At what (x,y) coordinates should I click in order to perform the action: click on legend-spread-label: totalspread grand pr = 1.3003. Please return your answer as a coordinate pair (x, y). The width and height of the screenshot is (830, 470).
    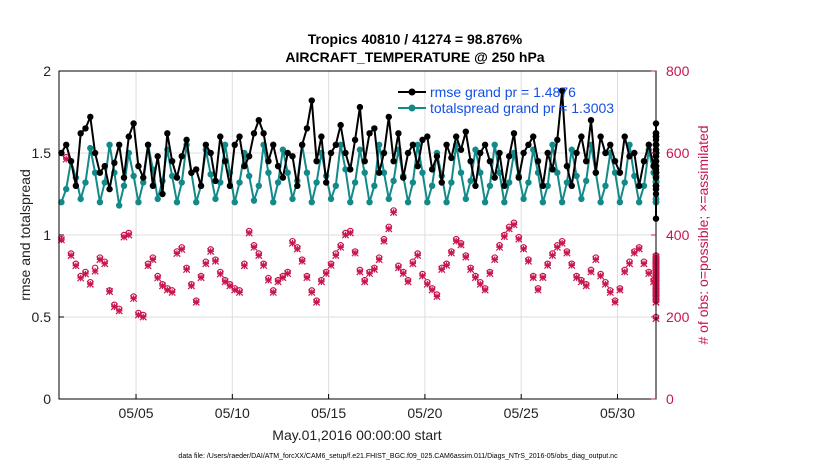
    Looking at the image, I should click on (522, 108).